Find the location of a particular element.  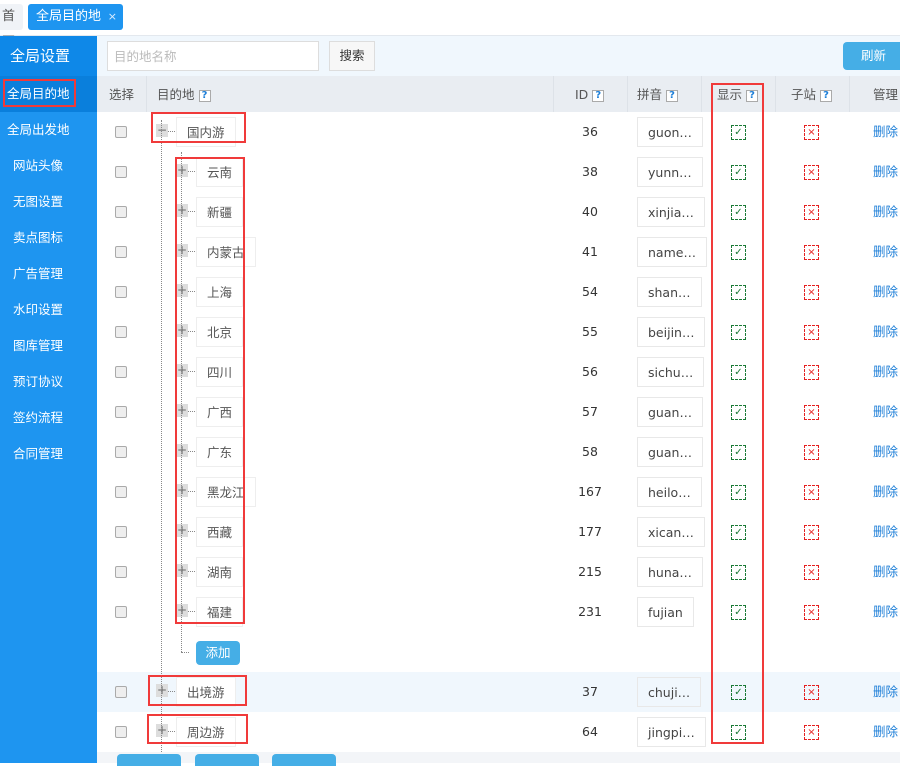

add-button: 添加 is located at coordinates (218, 653).